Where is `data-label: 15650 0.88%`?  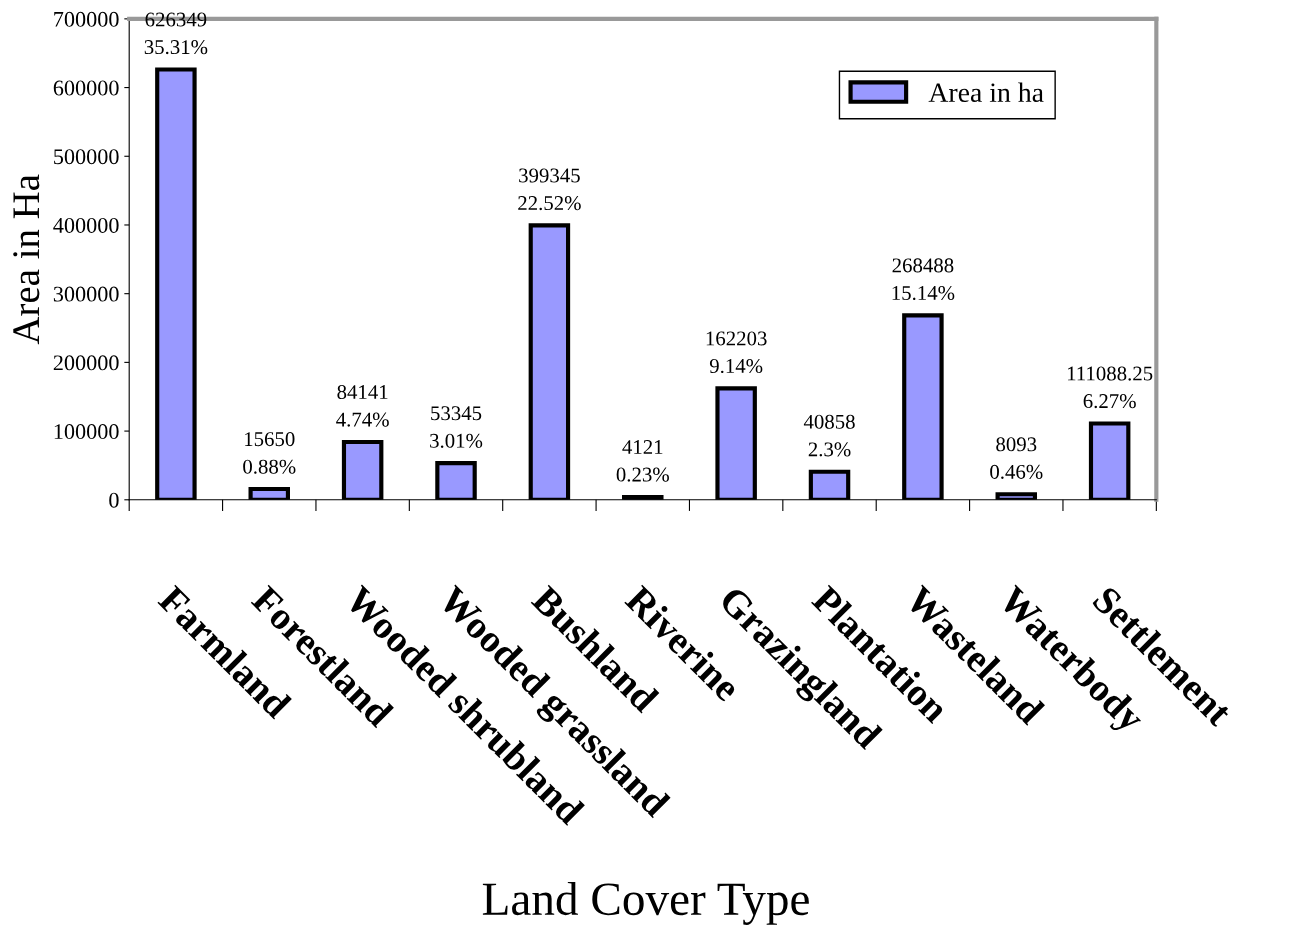 data-label: 15650 0.88% is located at coordinates (269, 453).